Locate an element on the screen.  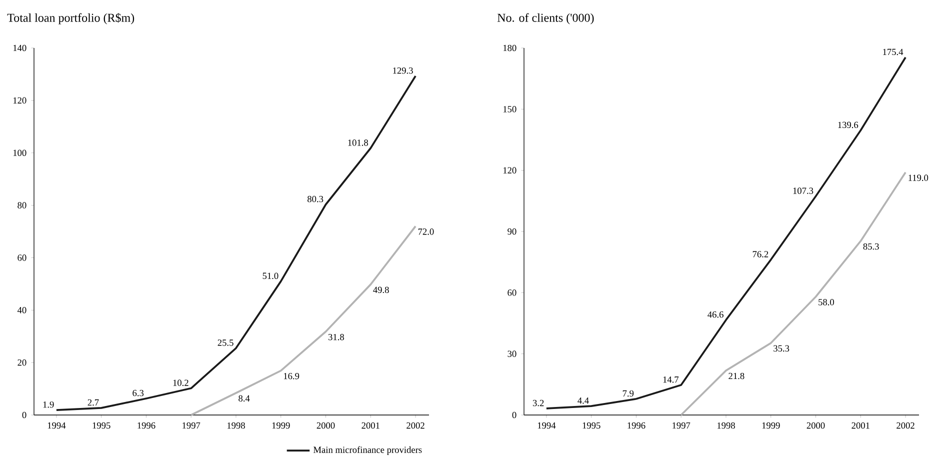
data-label: 16.9 is located at coordinates (292, 376).